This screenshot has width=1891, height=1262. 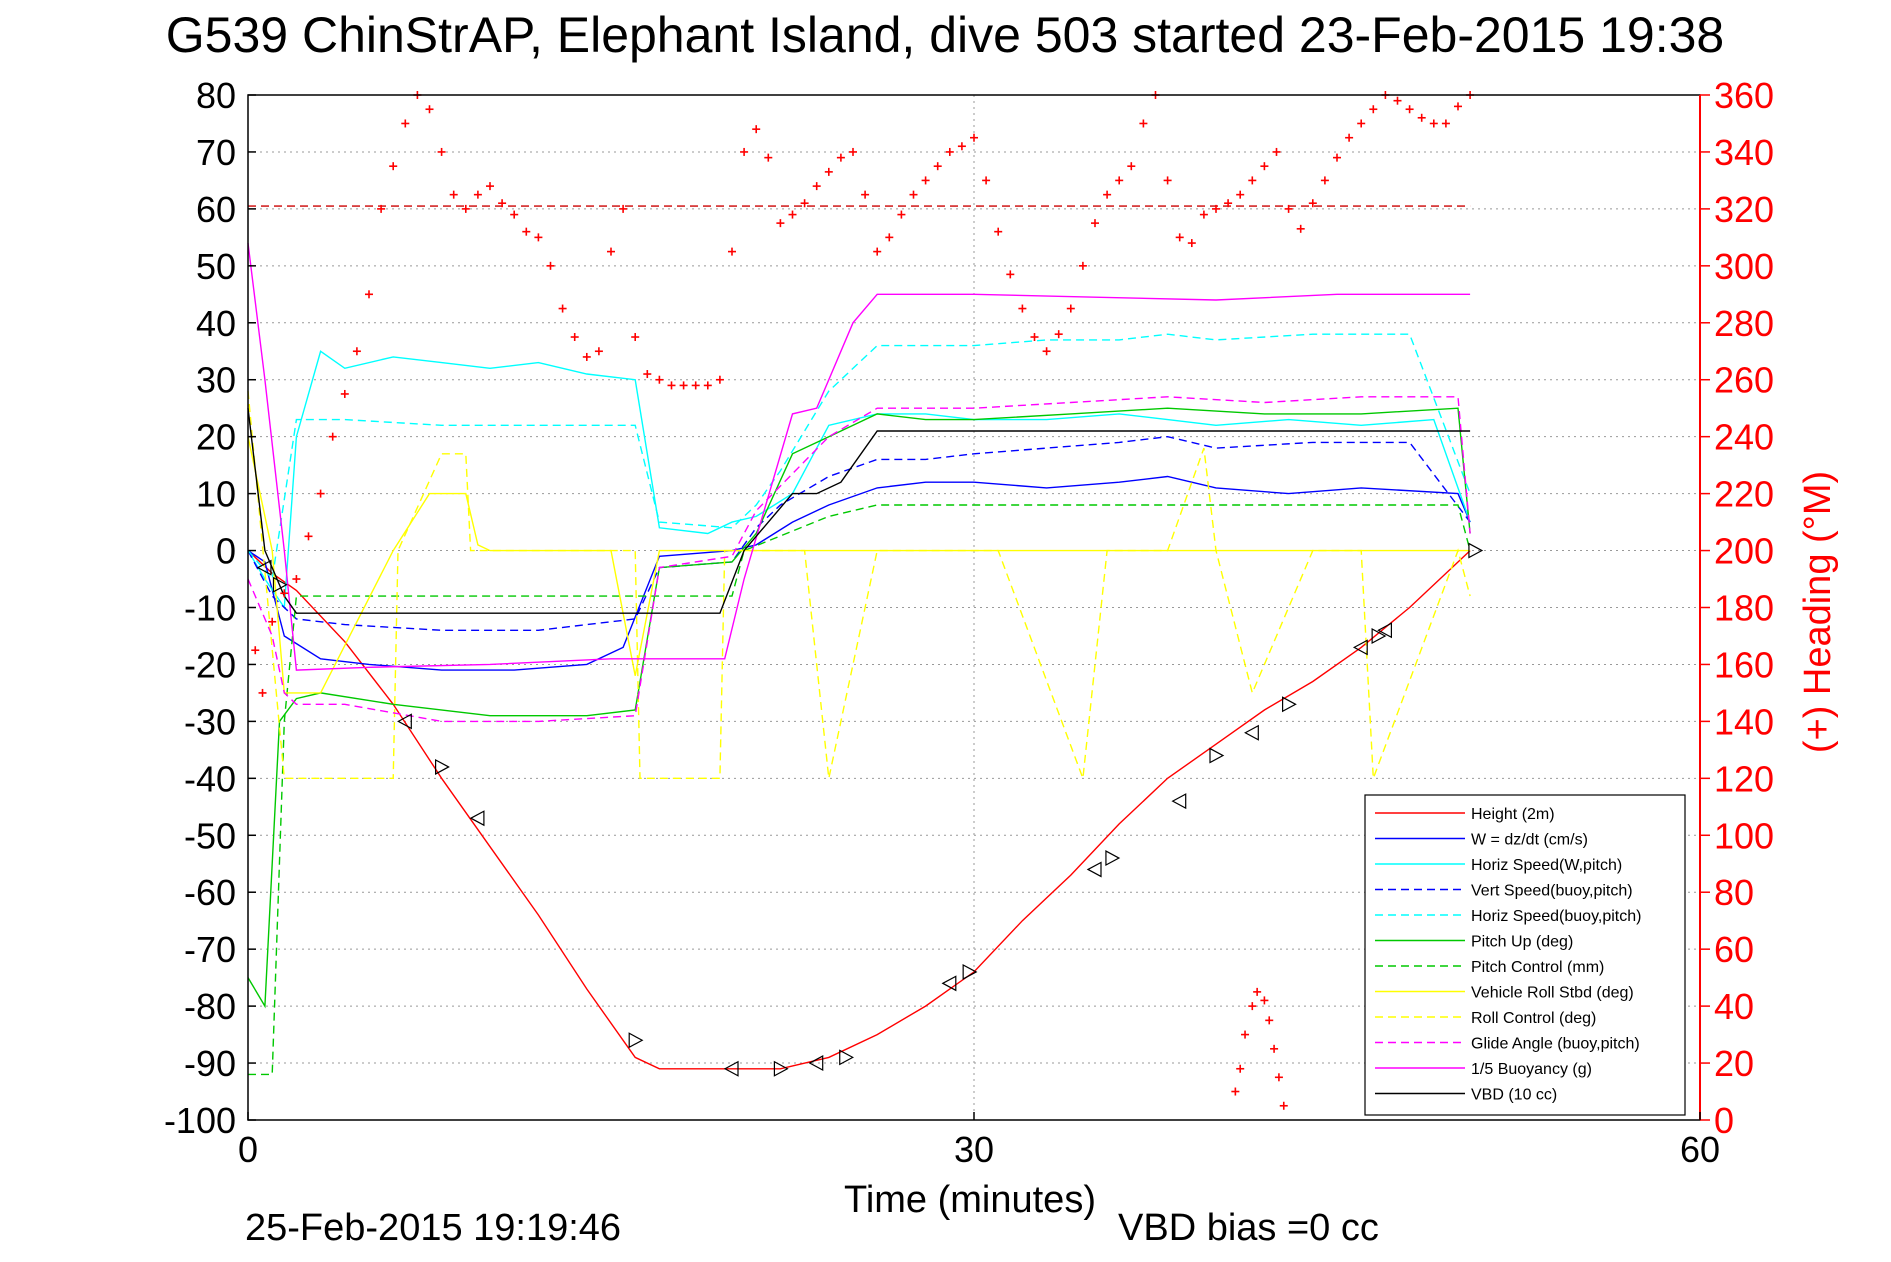 I want to click on left-tick-label: -50, so click(x=210, y=835).